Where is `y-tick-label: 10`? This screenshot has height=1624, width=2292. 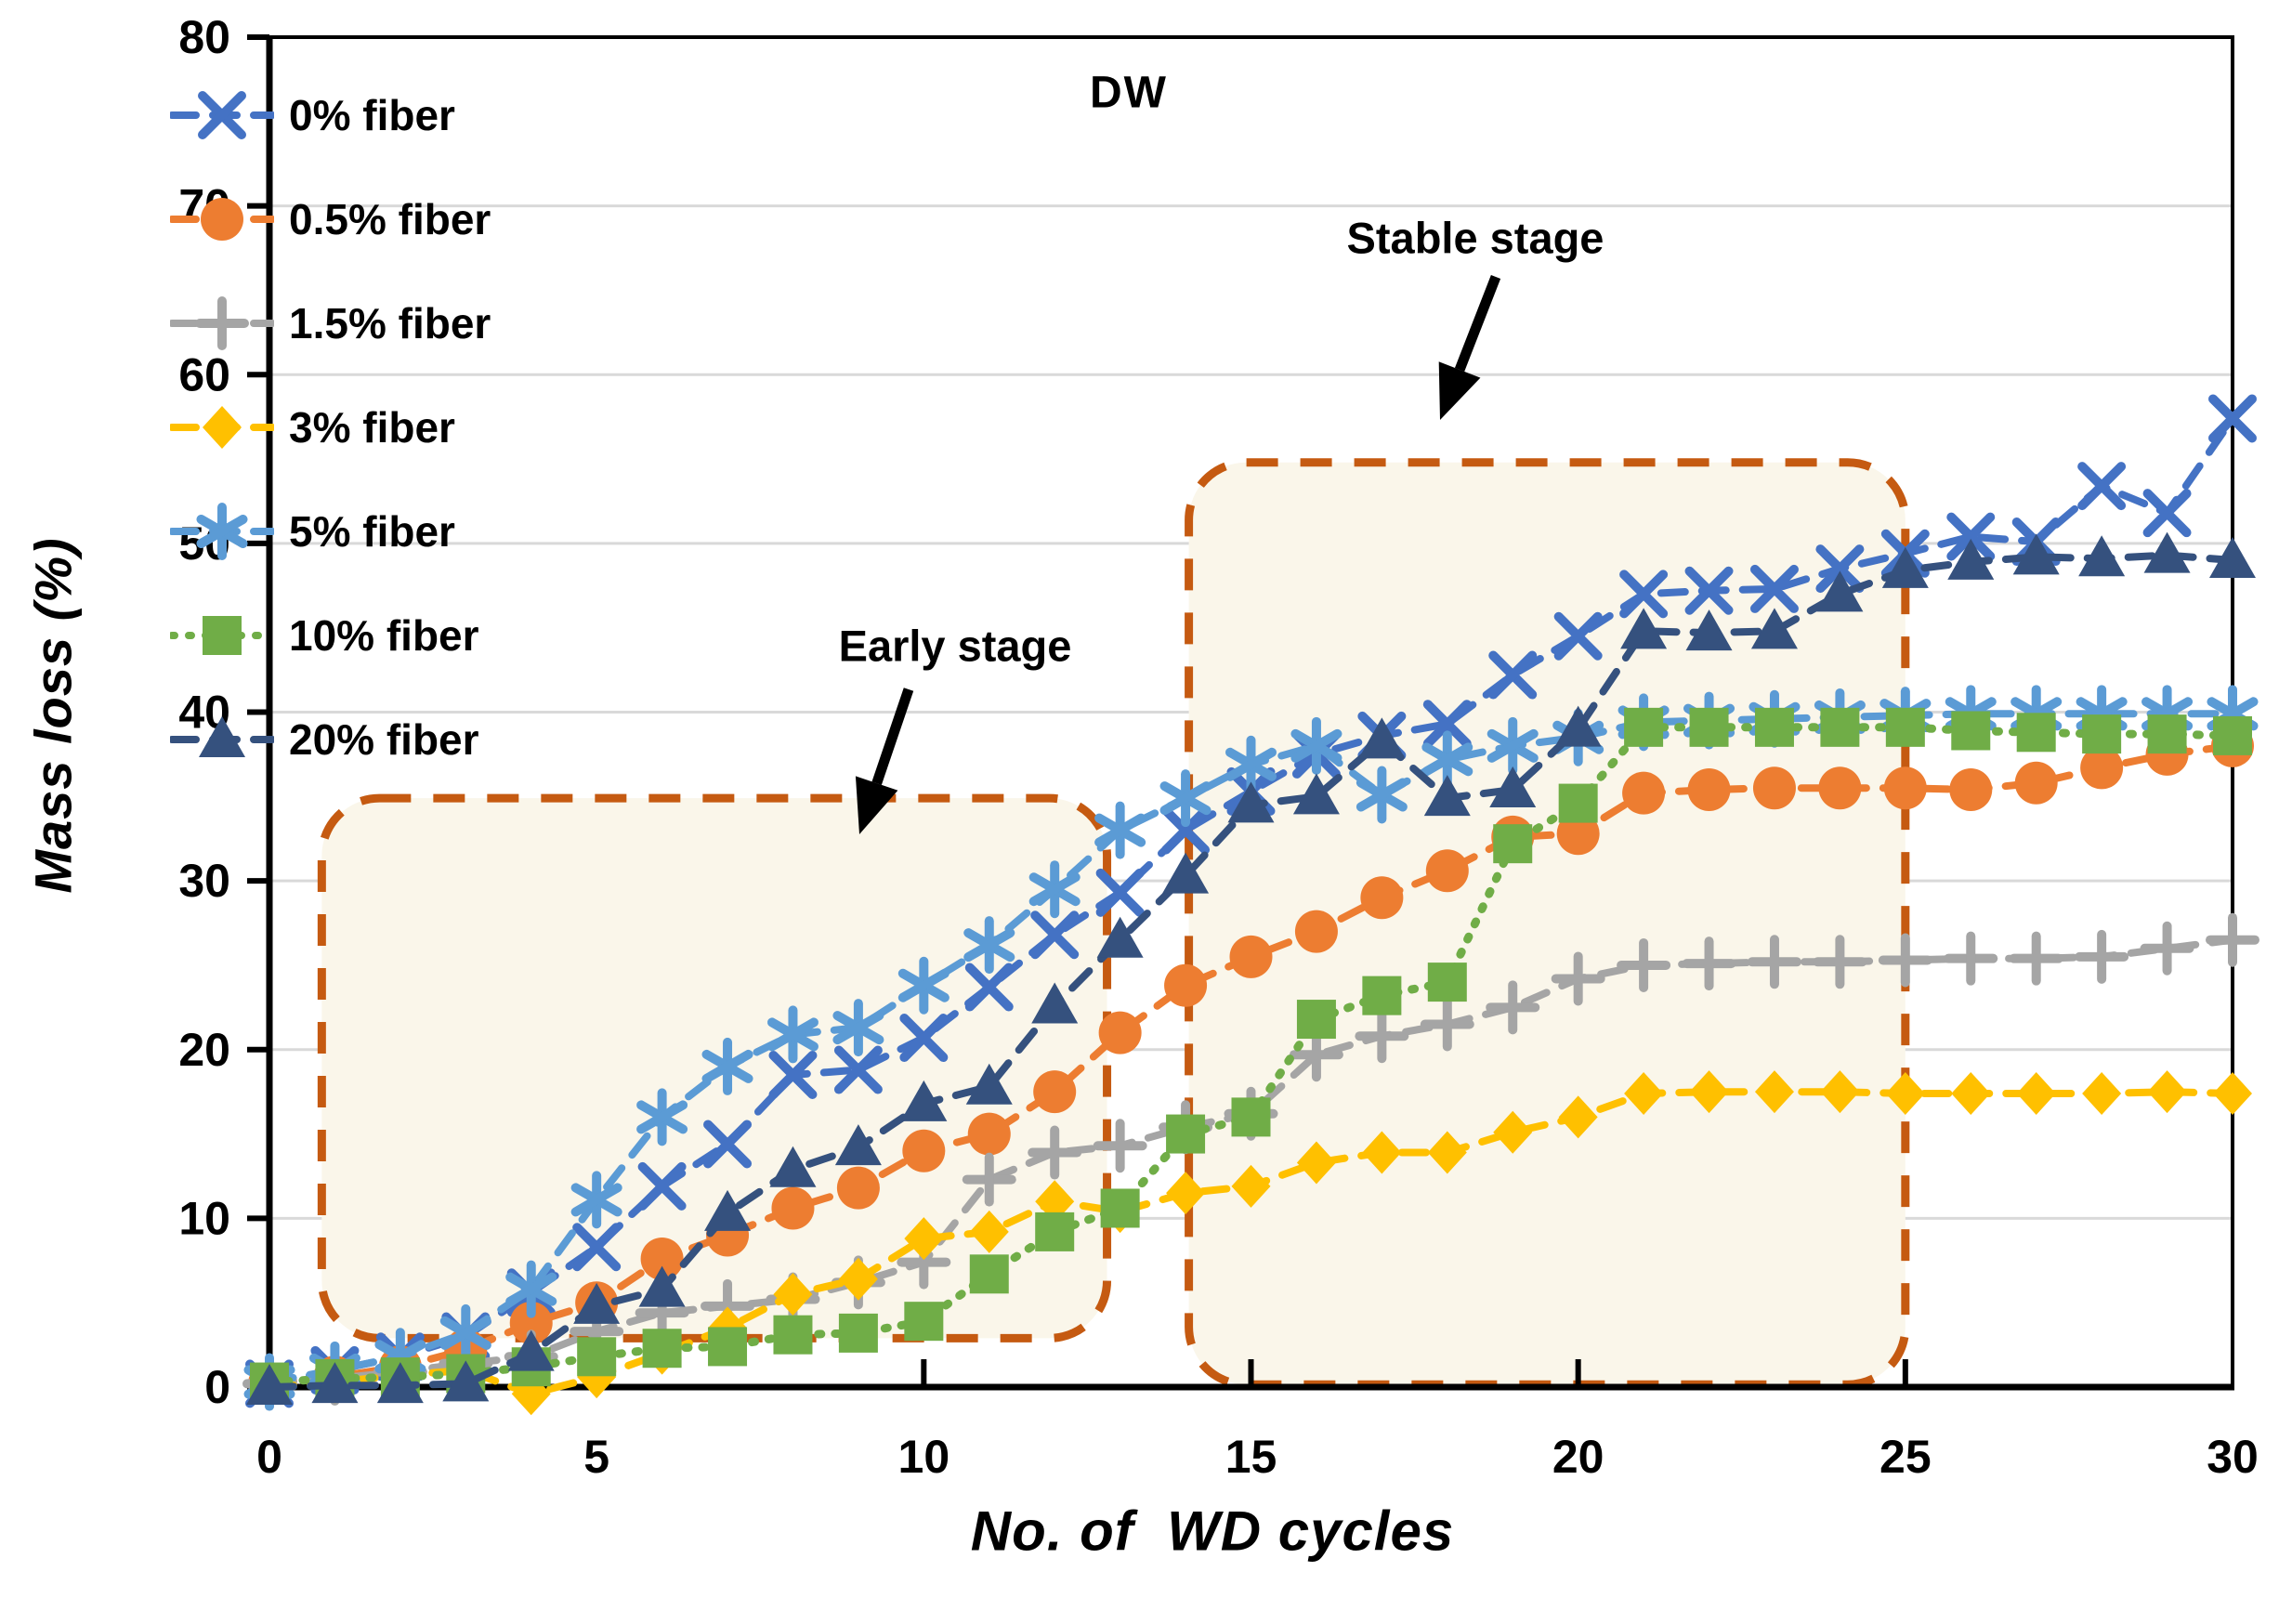
y-tick-label: 10 is located at coordinates (204, 1218).